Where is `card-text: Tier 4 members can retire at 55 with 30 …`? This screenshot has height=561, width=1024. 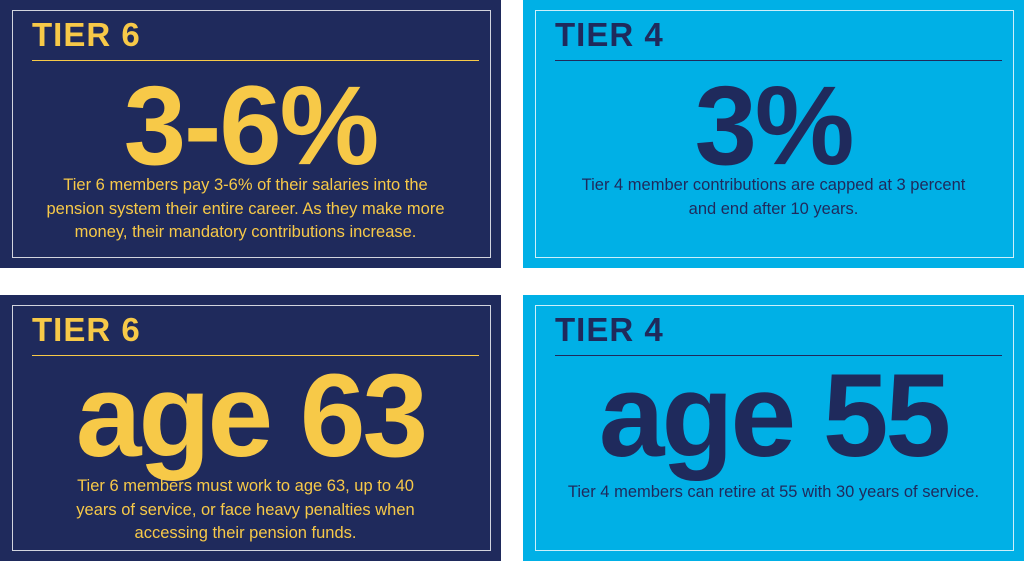
card-text: Tier 4 members can retire at 55 with 30 … is located at coordinates (773, 493).